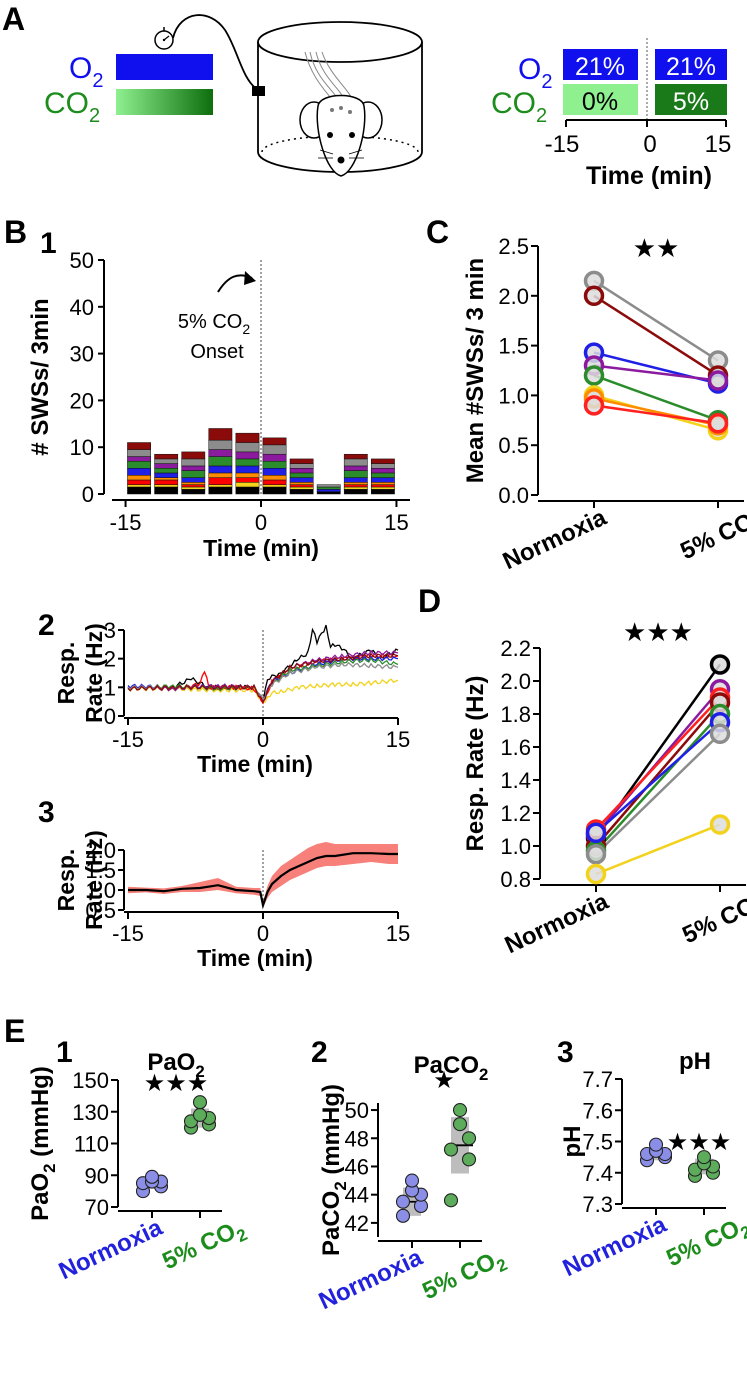  I want to click on protocol-o2-label-sub: 2, so click(546, 82).